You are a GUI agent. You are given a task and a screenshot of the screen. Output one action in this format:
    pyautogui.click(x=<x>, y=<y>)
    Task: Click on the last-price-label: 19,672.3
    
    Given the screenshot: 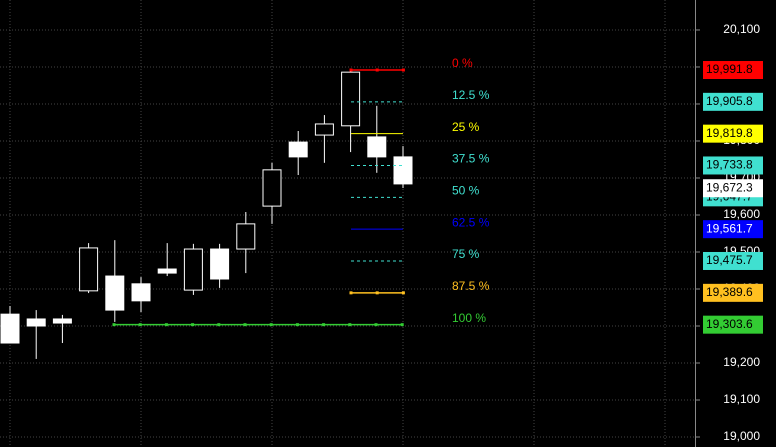 What is the action you would take?
    pyautogui.click(x=729, y=187)
    